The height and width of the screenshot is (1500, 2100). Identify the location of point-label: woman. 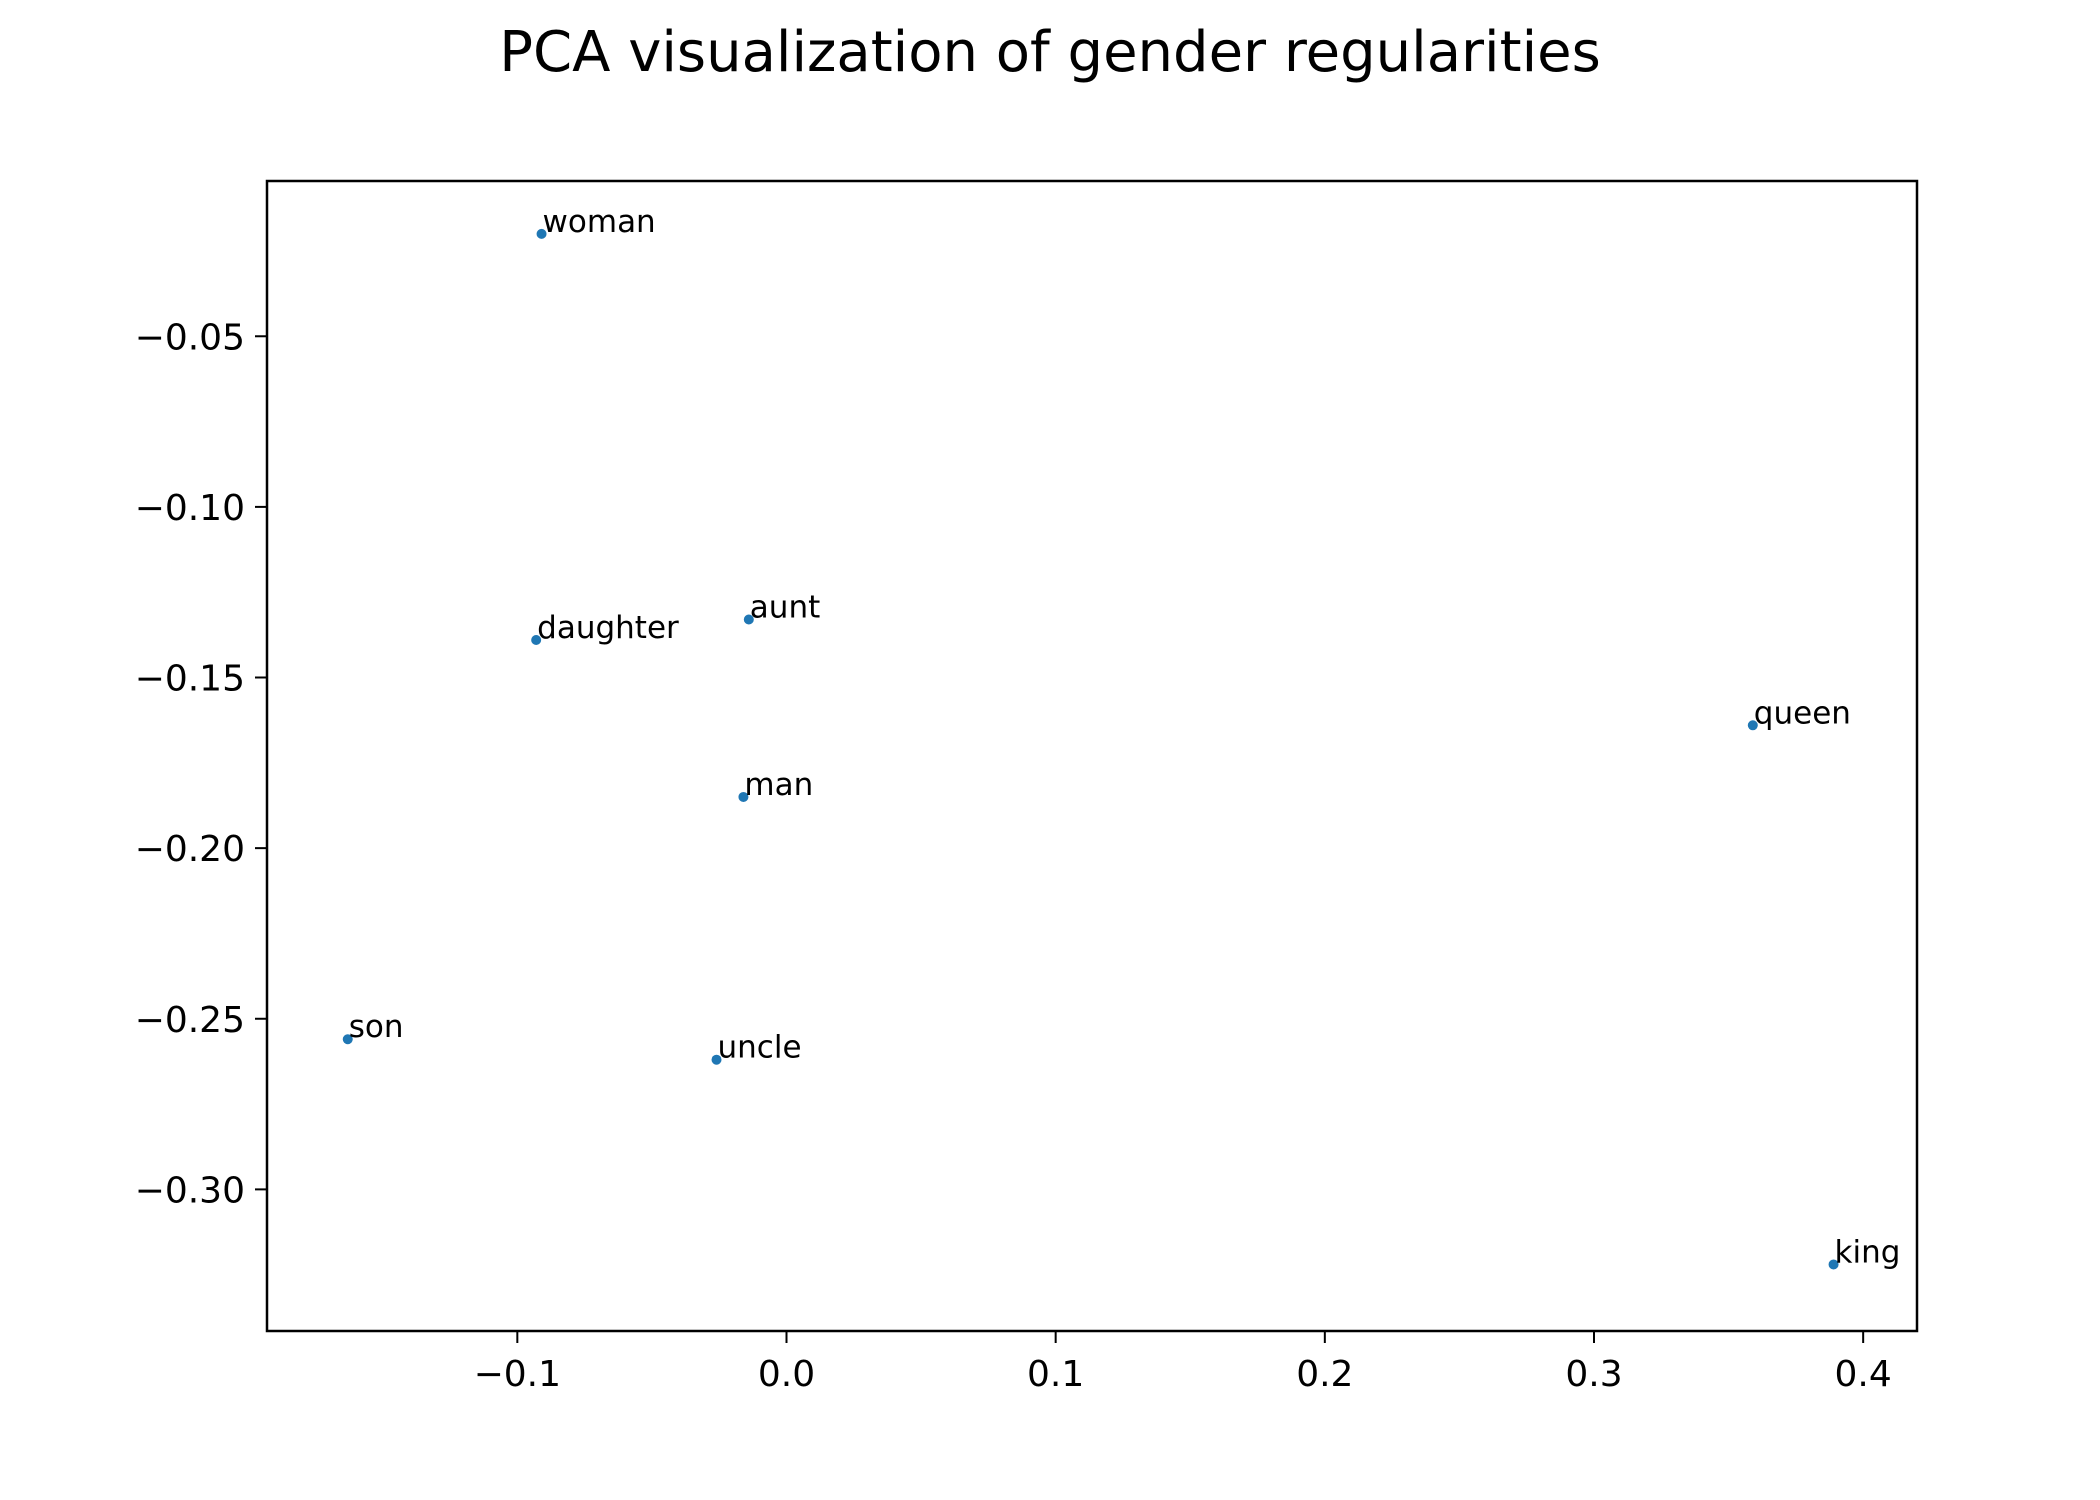
(599, 222).